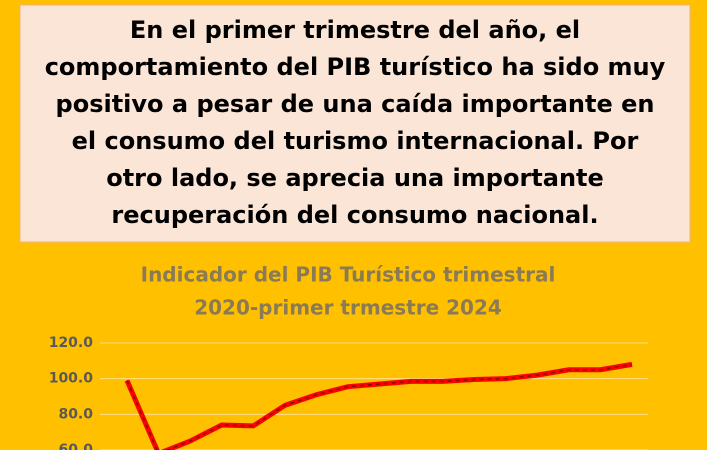 Image resolution: width=707 pixels, height=450 pixels. Describe the element at coordinates (75, 414) in the screenshot. I see `y-tick-label: 80.0` at that location.